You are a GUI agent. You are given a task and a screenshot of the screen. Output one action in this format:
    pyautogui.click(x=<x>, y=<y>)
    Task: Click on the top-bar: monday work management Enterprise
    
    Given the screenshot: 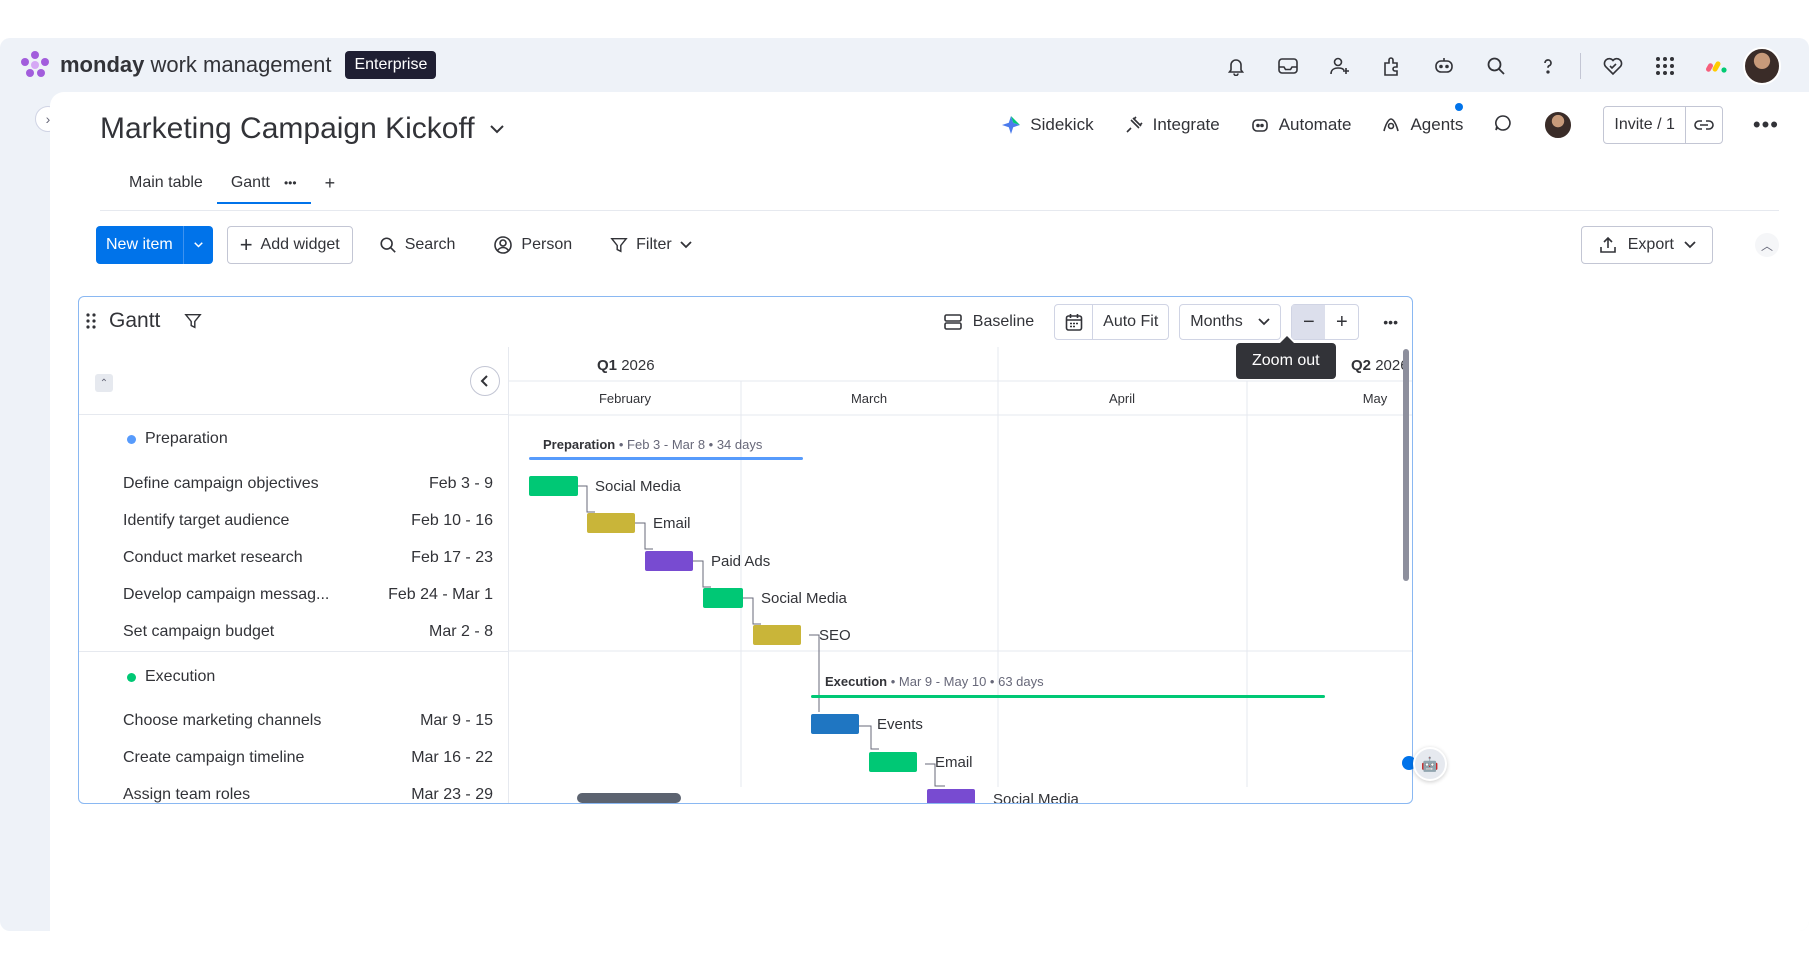 What is the action you would take?
    pyautogui.click(x=904, y=65)
    